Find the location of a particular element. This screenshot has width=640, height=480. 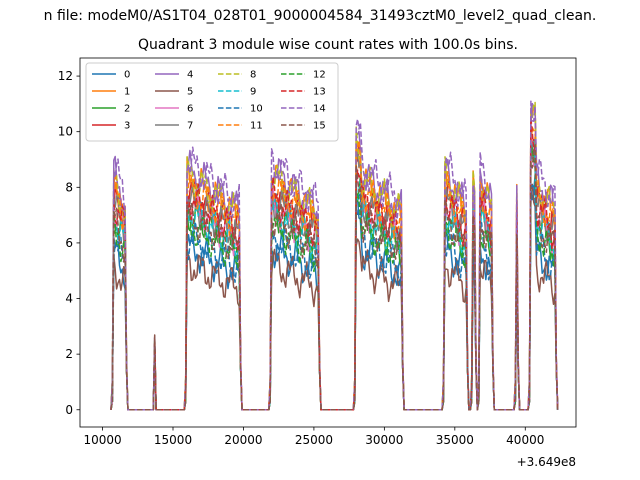

legend-label: 10 is located at coordinates (256, 109).